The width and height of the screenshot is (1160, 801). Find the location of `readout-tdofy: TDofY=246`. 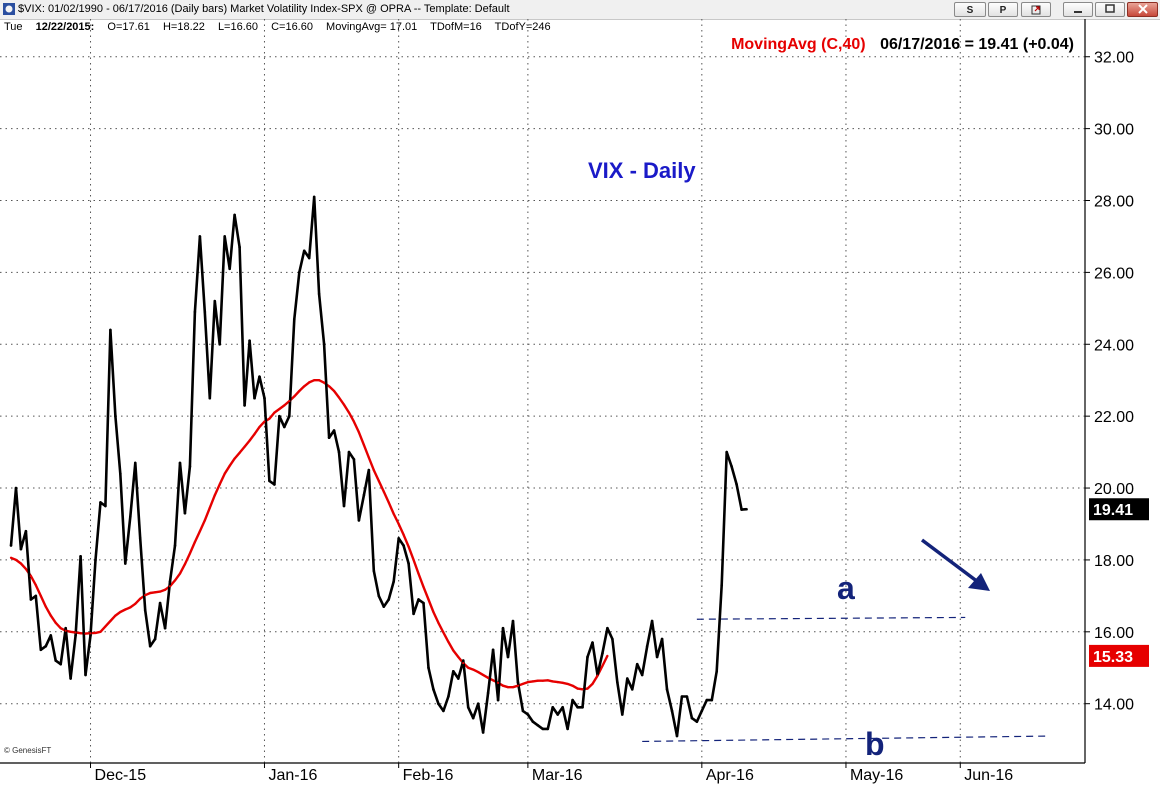

readout-tdofy: TDofY=246 is located at coordinates (522, 27).